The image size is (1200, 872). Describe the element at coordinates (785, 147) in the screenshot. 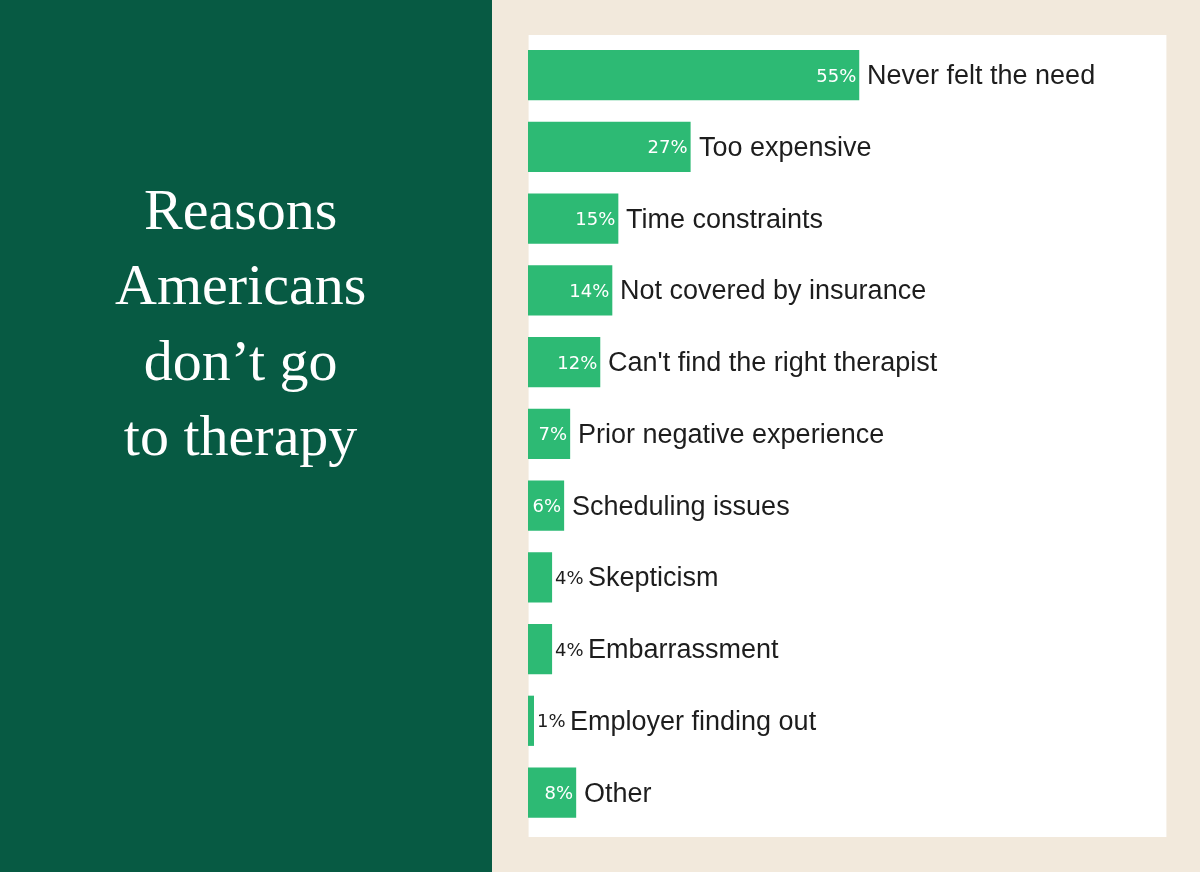

I see `y-tick-label: Too expensive` at that location.